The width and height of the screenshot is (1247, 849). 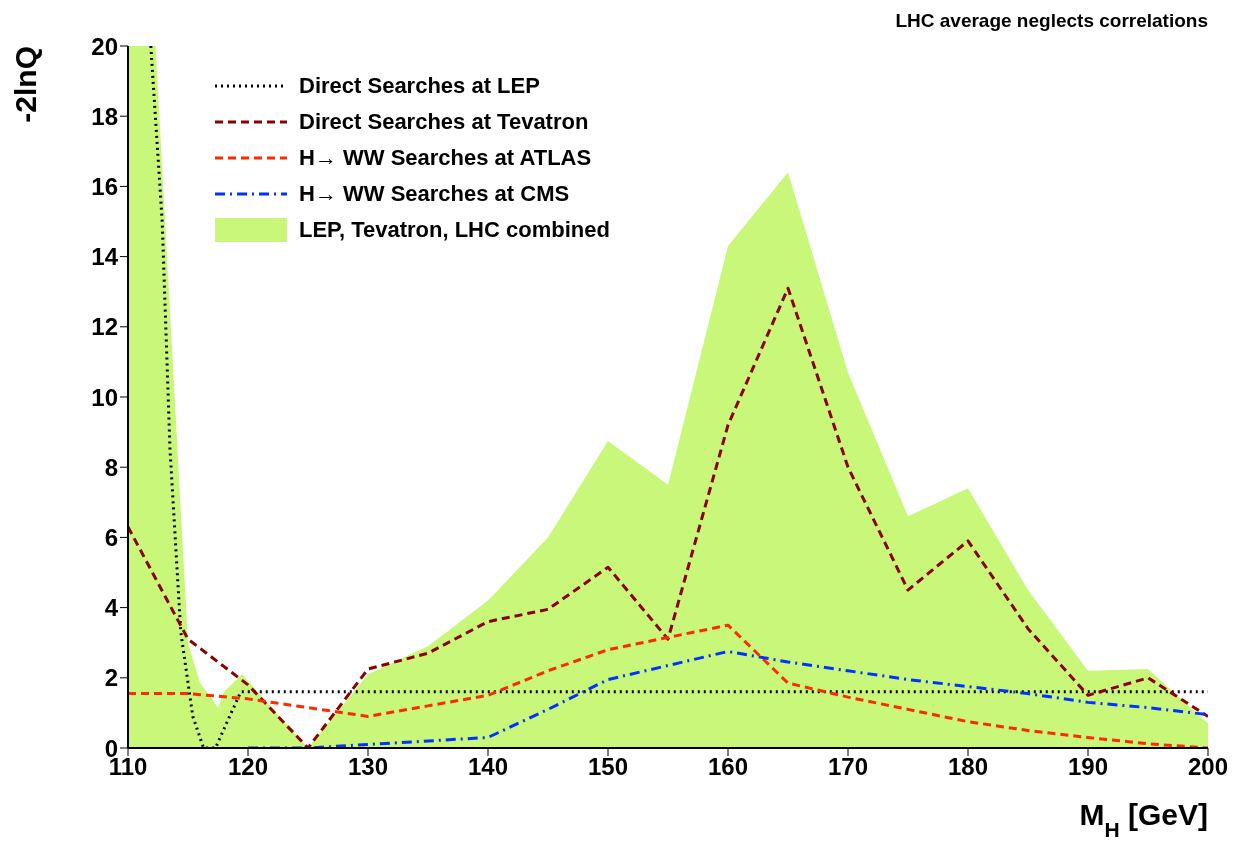 I want to click on y-tick-label: 14, so click(x=105, y=257).